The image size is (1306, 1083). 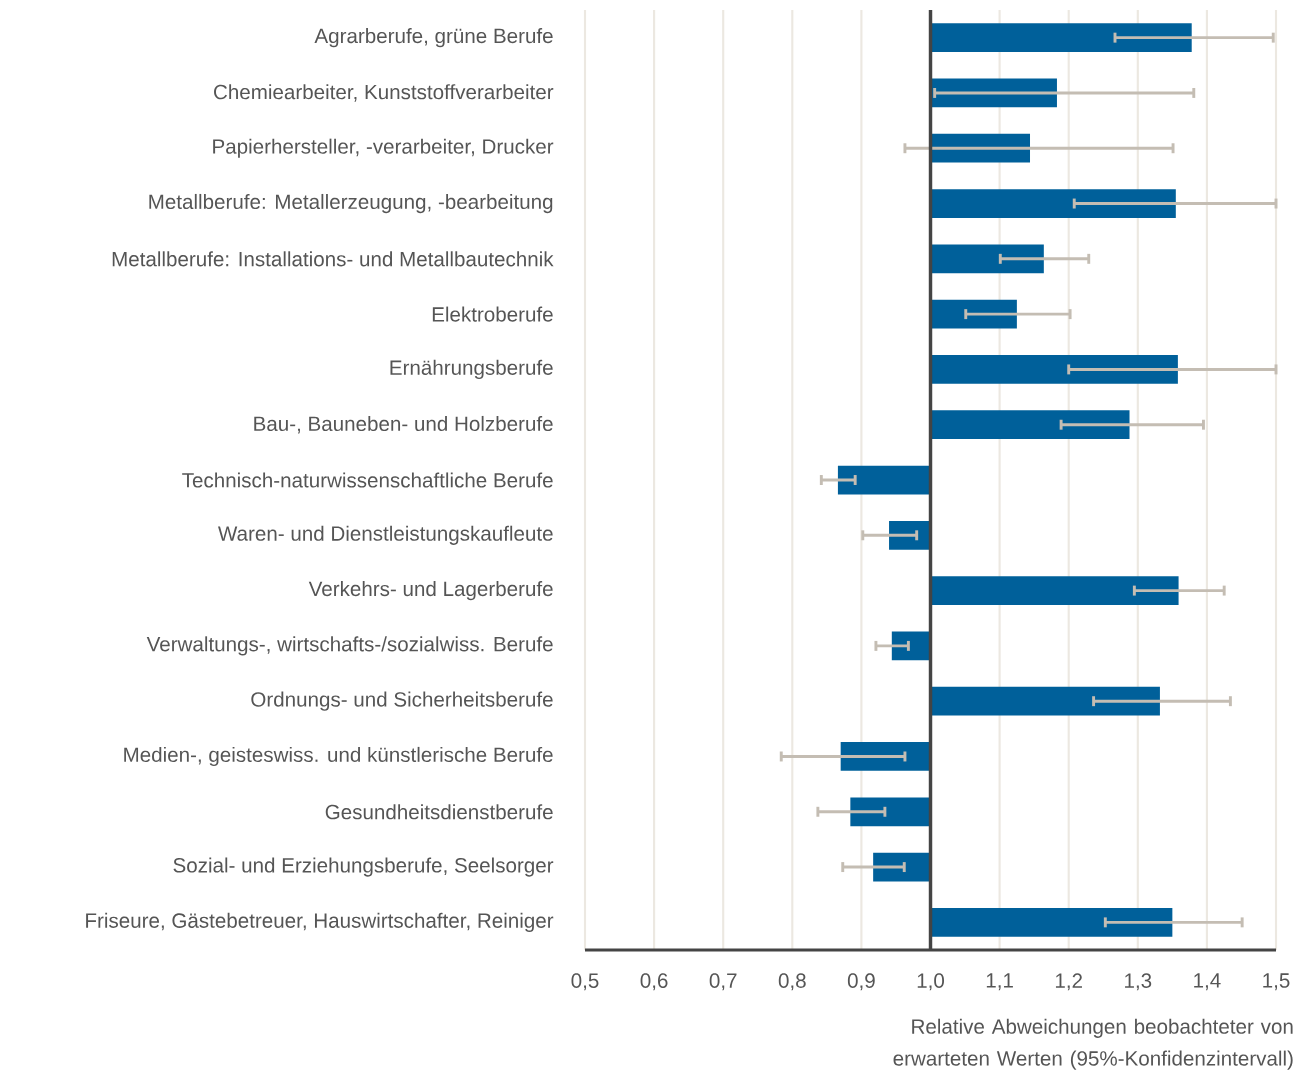 I want to click on x-tick-label: 0,7, so click(x=723, y=982).